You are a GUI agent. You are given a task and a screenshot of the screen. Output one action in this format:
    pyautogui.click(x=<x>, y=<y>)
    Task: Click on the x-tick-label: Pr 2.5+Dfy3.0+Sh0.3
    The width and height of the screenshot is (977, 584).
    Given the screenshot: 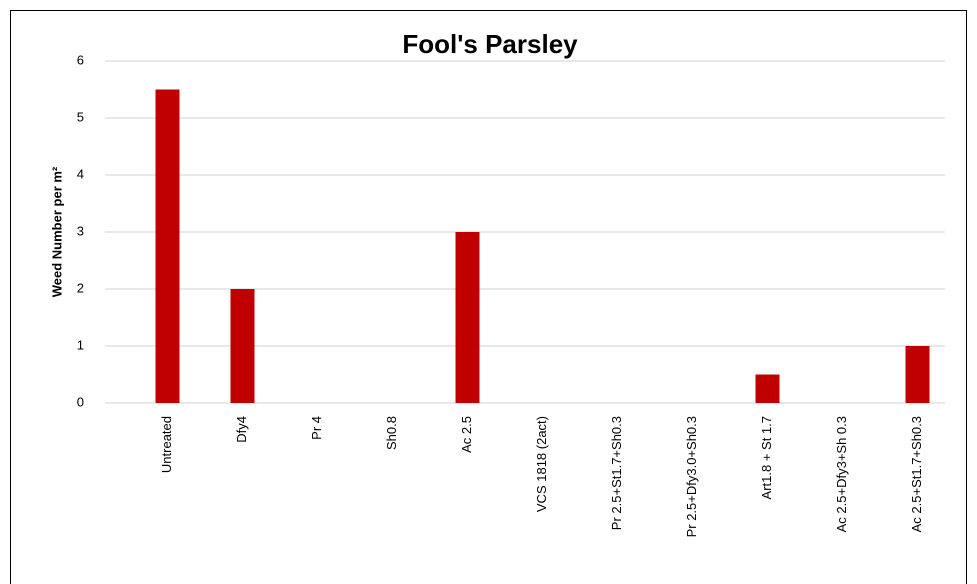 What is the action you would take?
    pyautogui.click(x=691, y=476)
    